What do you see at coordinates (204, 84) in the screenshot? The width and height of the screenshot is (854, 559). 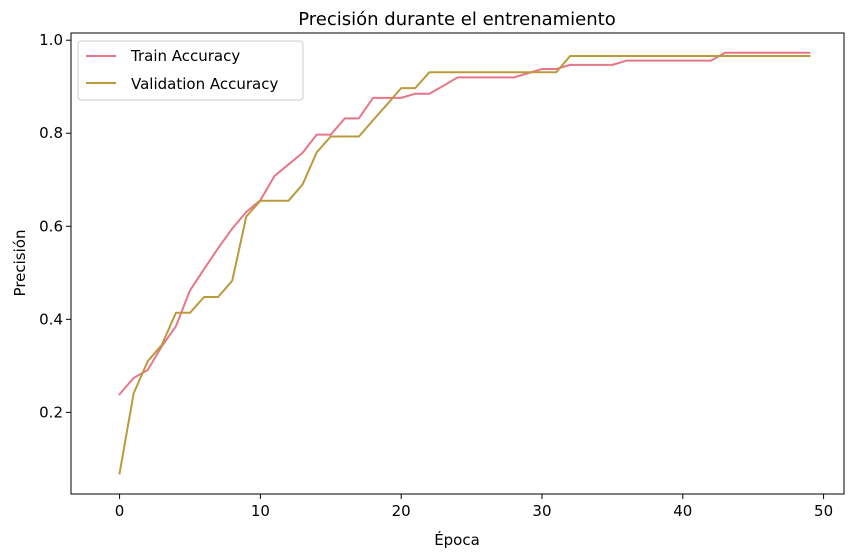 I see `legend-label-validation: Validation Accuracy` at bounding box center [204, 84].